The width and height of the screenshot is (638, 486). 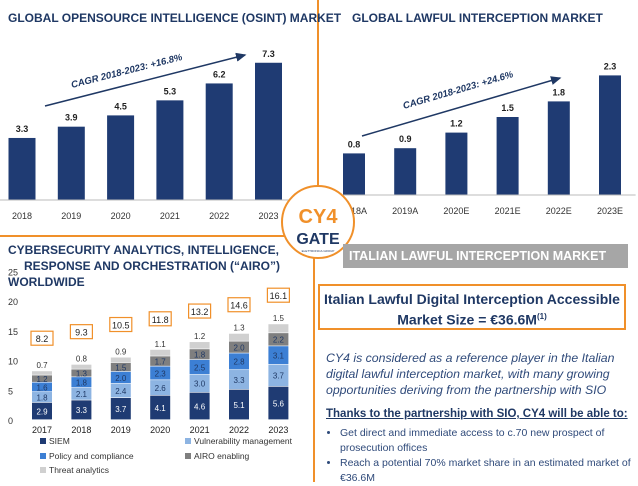 What do you see at coordinates (13, 302) in the screenshot?
I see `y-tick-label: 20` at bounding box center [13, 302].